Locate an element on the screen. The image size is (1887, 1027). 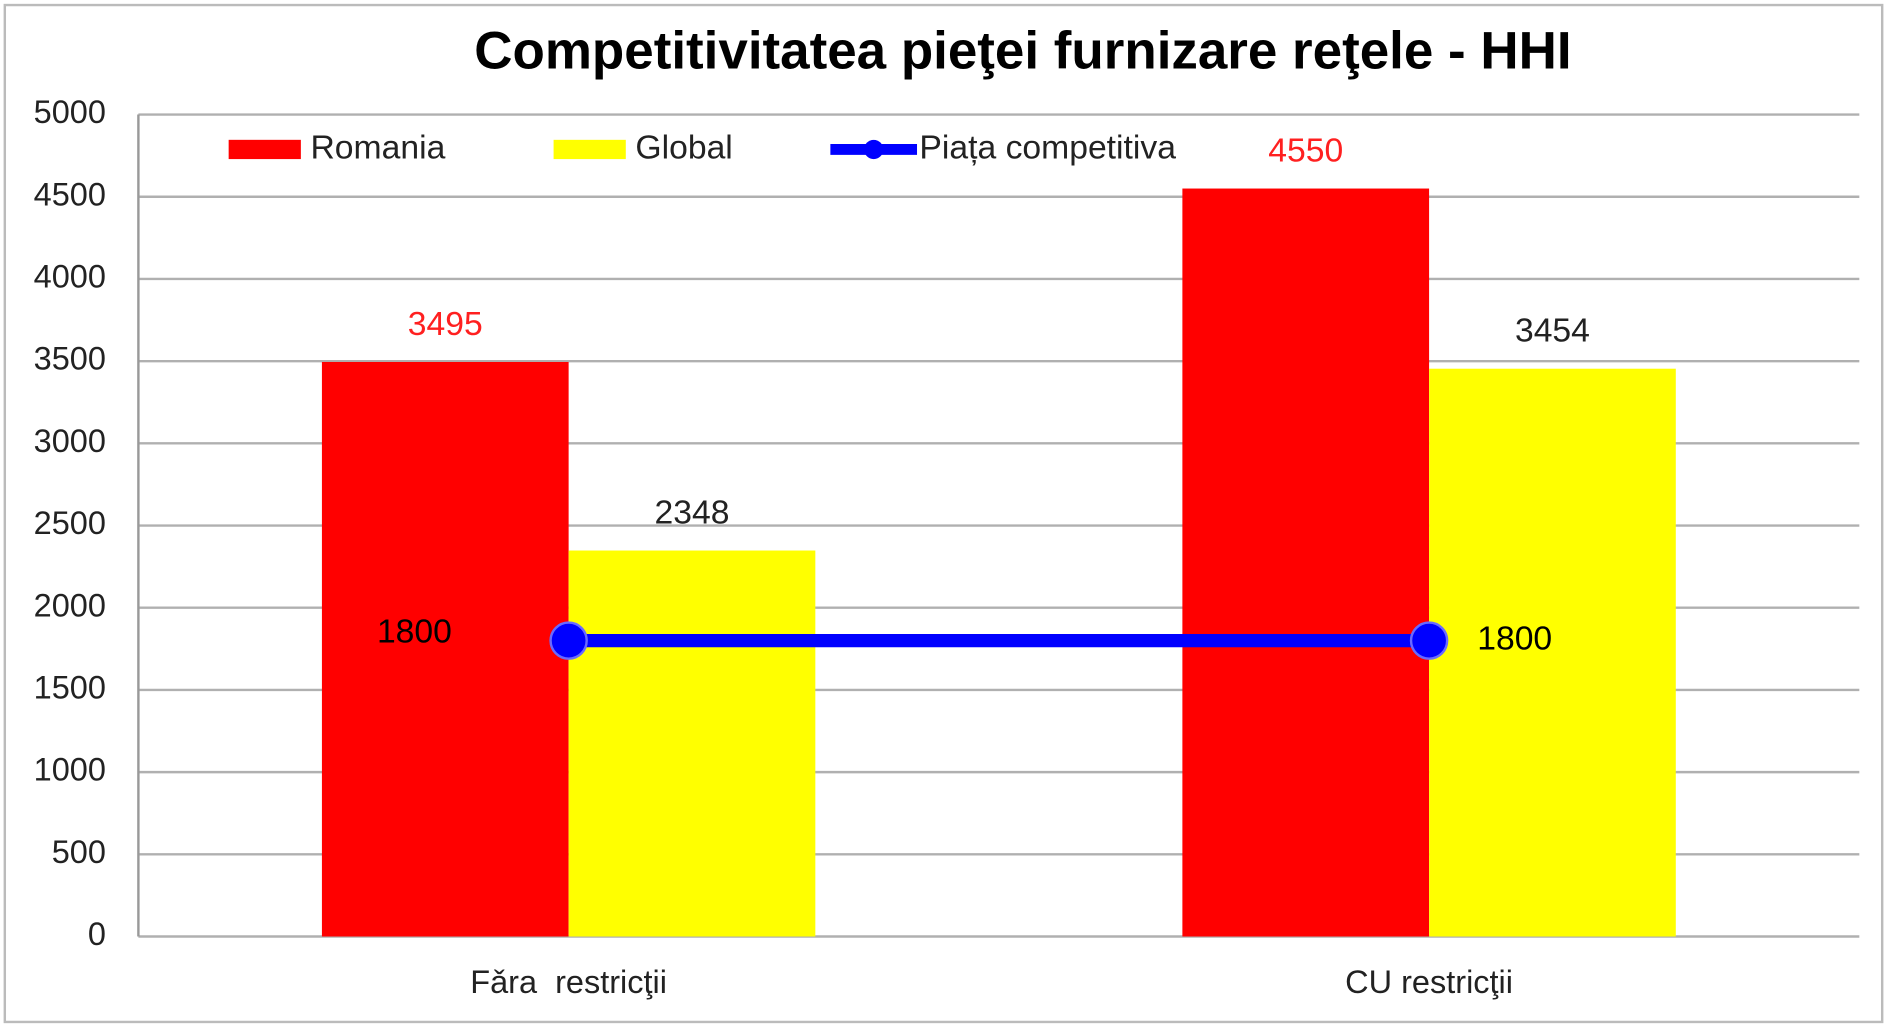
data-label: 2348 is located at coordinates (692, 512).